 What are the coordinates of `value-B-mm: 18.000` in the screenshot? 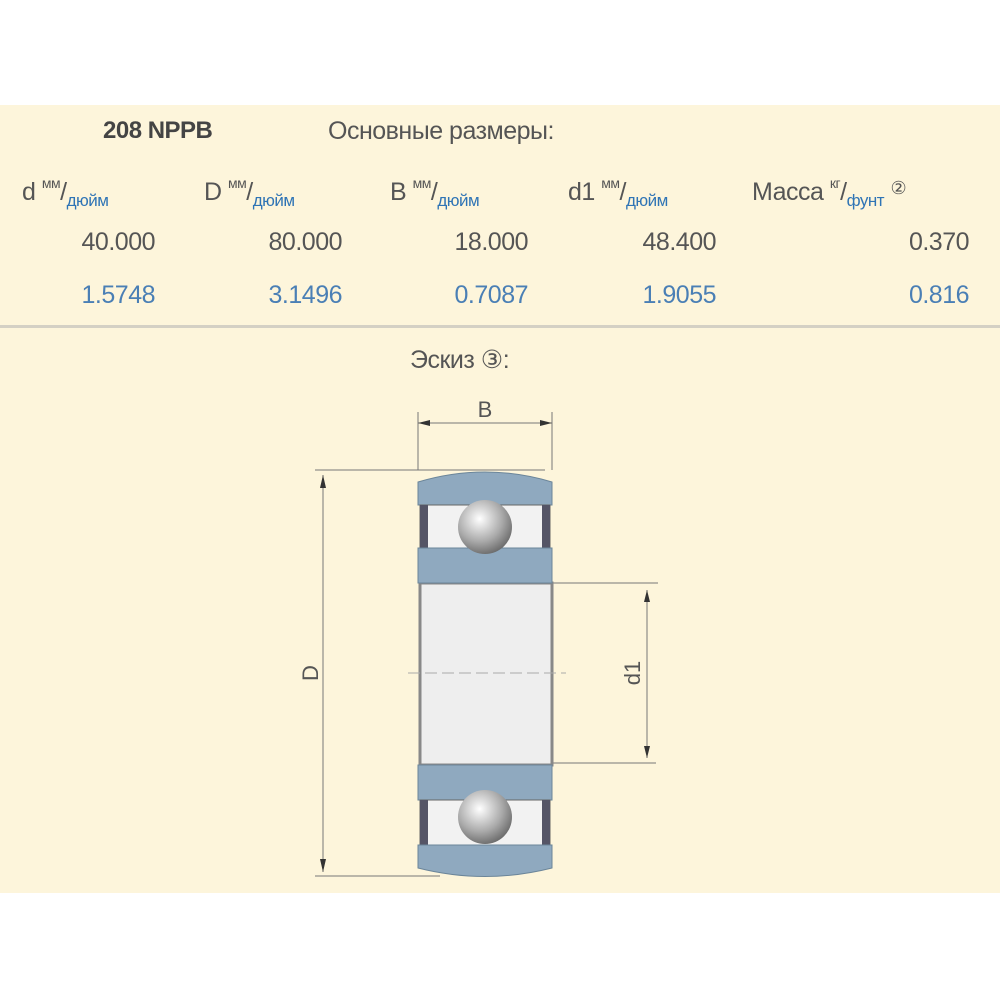 It's located at (491, 242).